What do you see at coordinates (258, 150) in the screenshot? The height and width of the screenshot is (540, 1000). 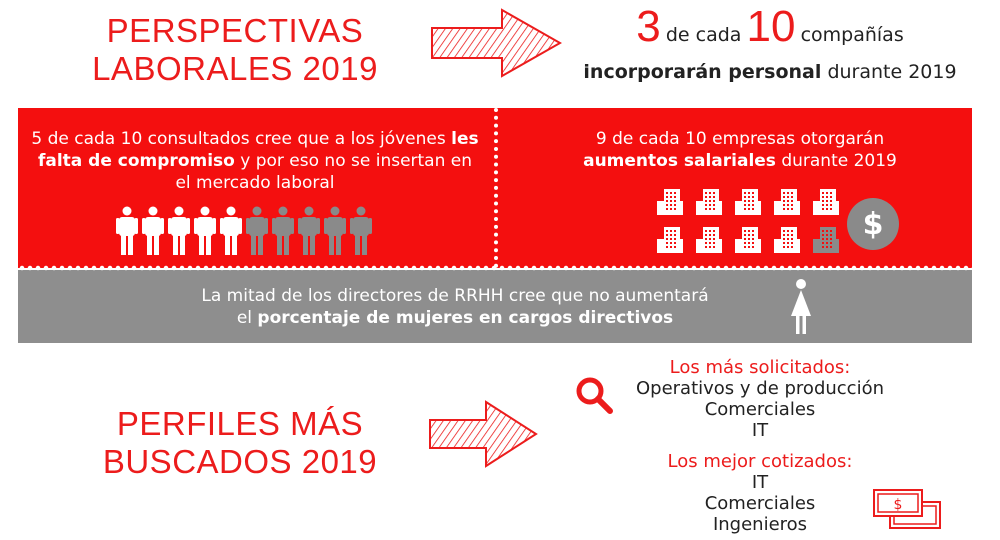 I see `stat-bold: les falta de compromiso` at bounding box center [258, 150].